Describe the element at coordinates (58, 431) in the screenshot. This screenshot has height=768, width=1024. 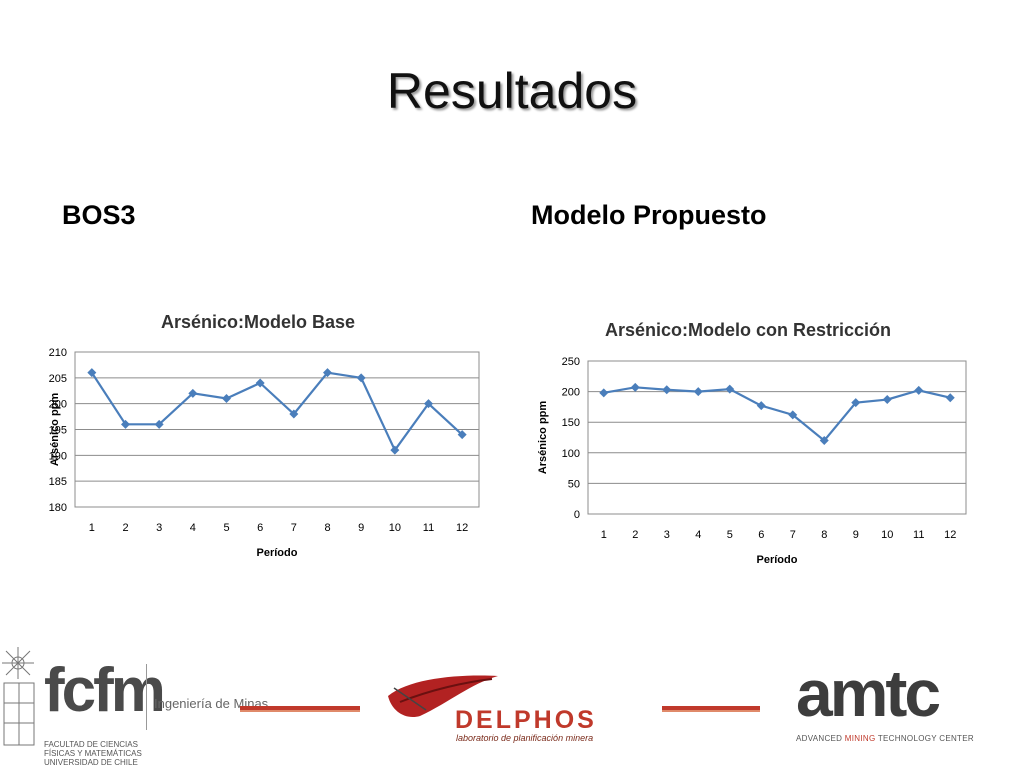
I see `y-tick-label: 195` at that location.